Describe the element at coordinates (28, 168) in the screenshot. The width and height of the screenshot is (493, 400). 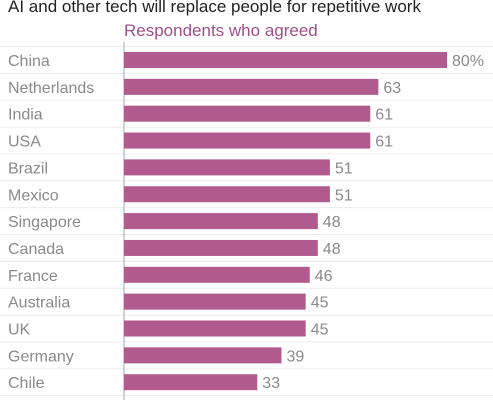
I see `category-label: Brazil` at that location.